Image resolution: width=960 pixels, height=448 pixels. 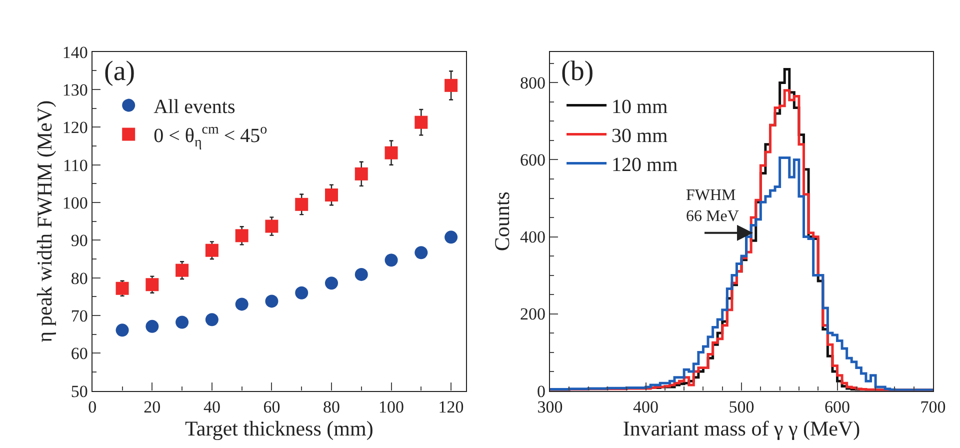 What do you see at coordinates (451, 406) in the screenshot?
I see `x-tick-label: 120` at bounding box center [451, 406].